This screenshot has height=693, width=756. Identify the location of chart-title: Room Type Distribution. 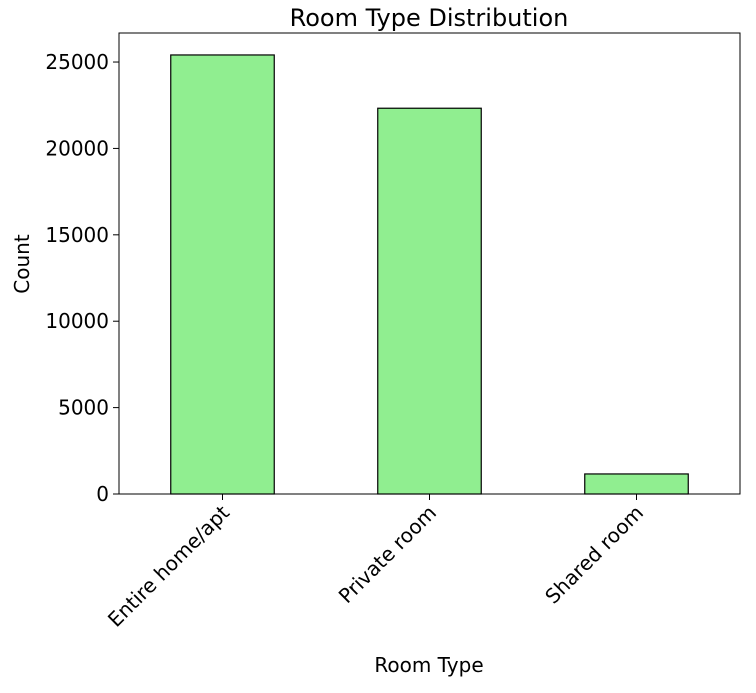
(429, 18).